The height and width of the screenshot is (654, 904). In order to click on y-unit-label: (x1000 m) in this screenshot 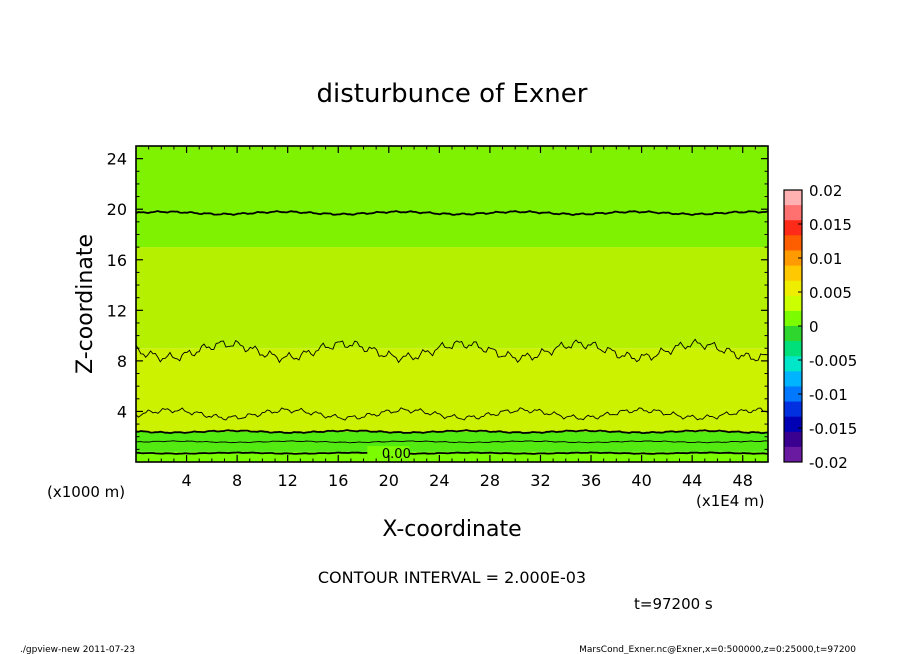, I will do `click(86, 492)`.